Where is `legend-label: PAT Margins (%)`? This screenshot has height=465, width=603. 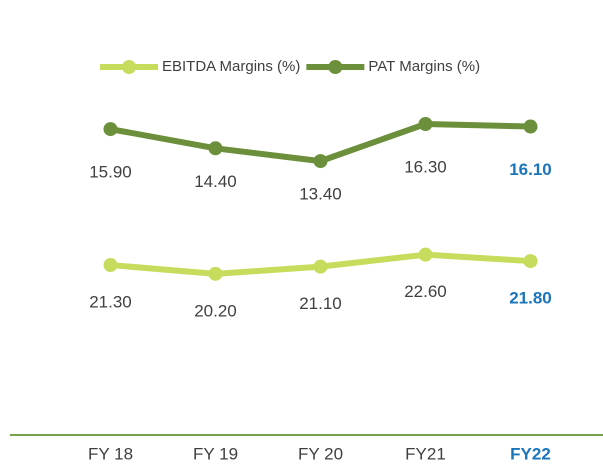
legend-label: PAT Margins (%) is located at coordinates (424, 66).